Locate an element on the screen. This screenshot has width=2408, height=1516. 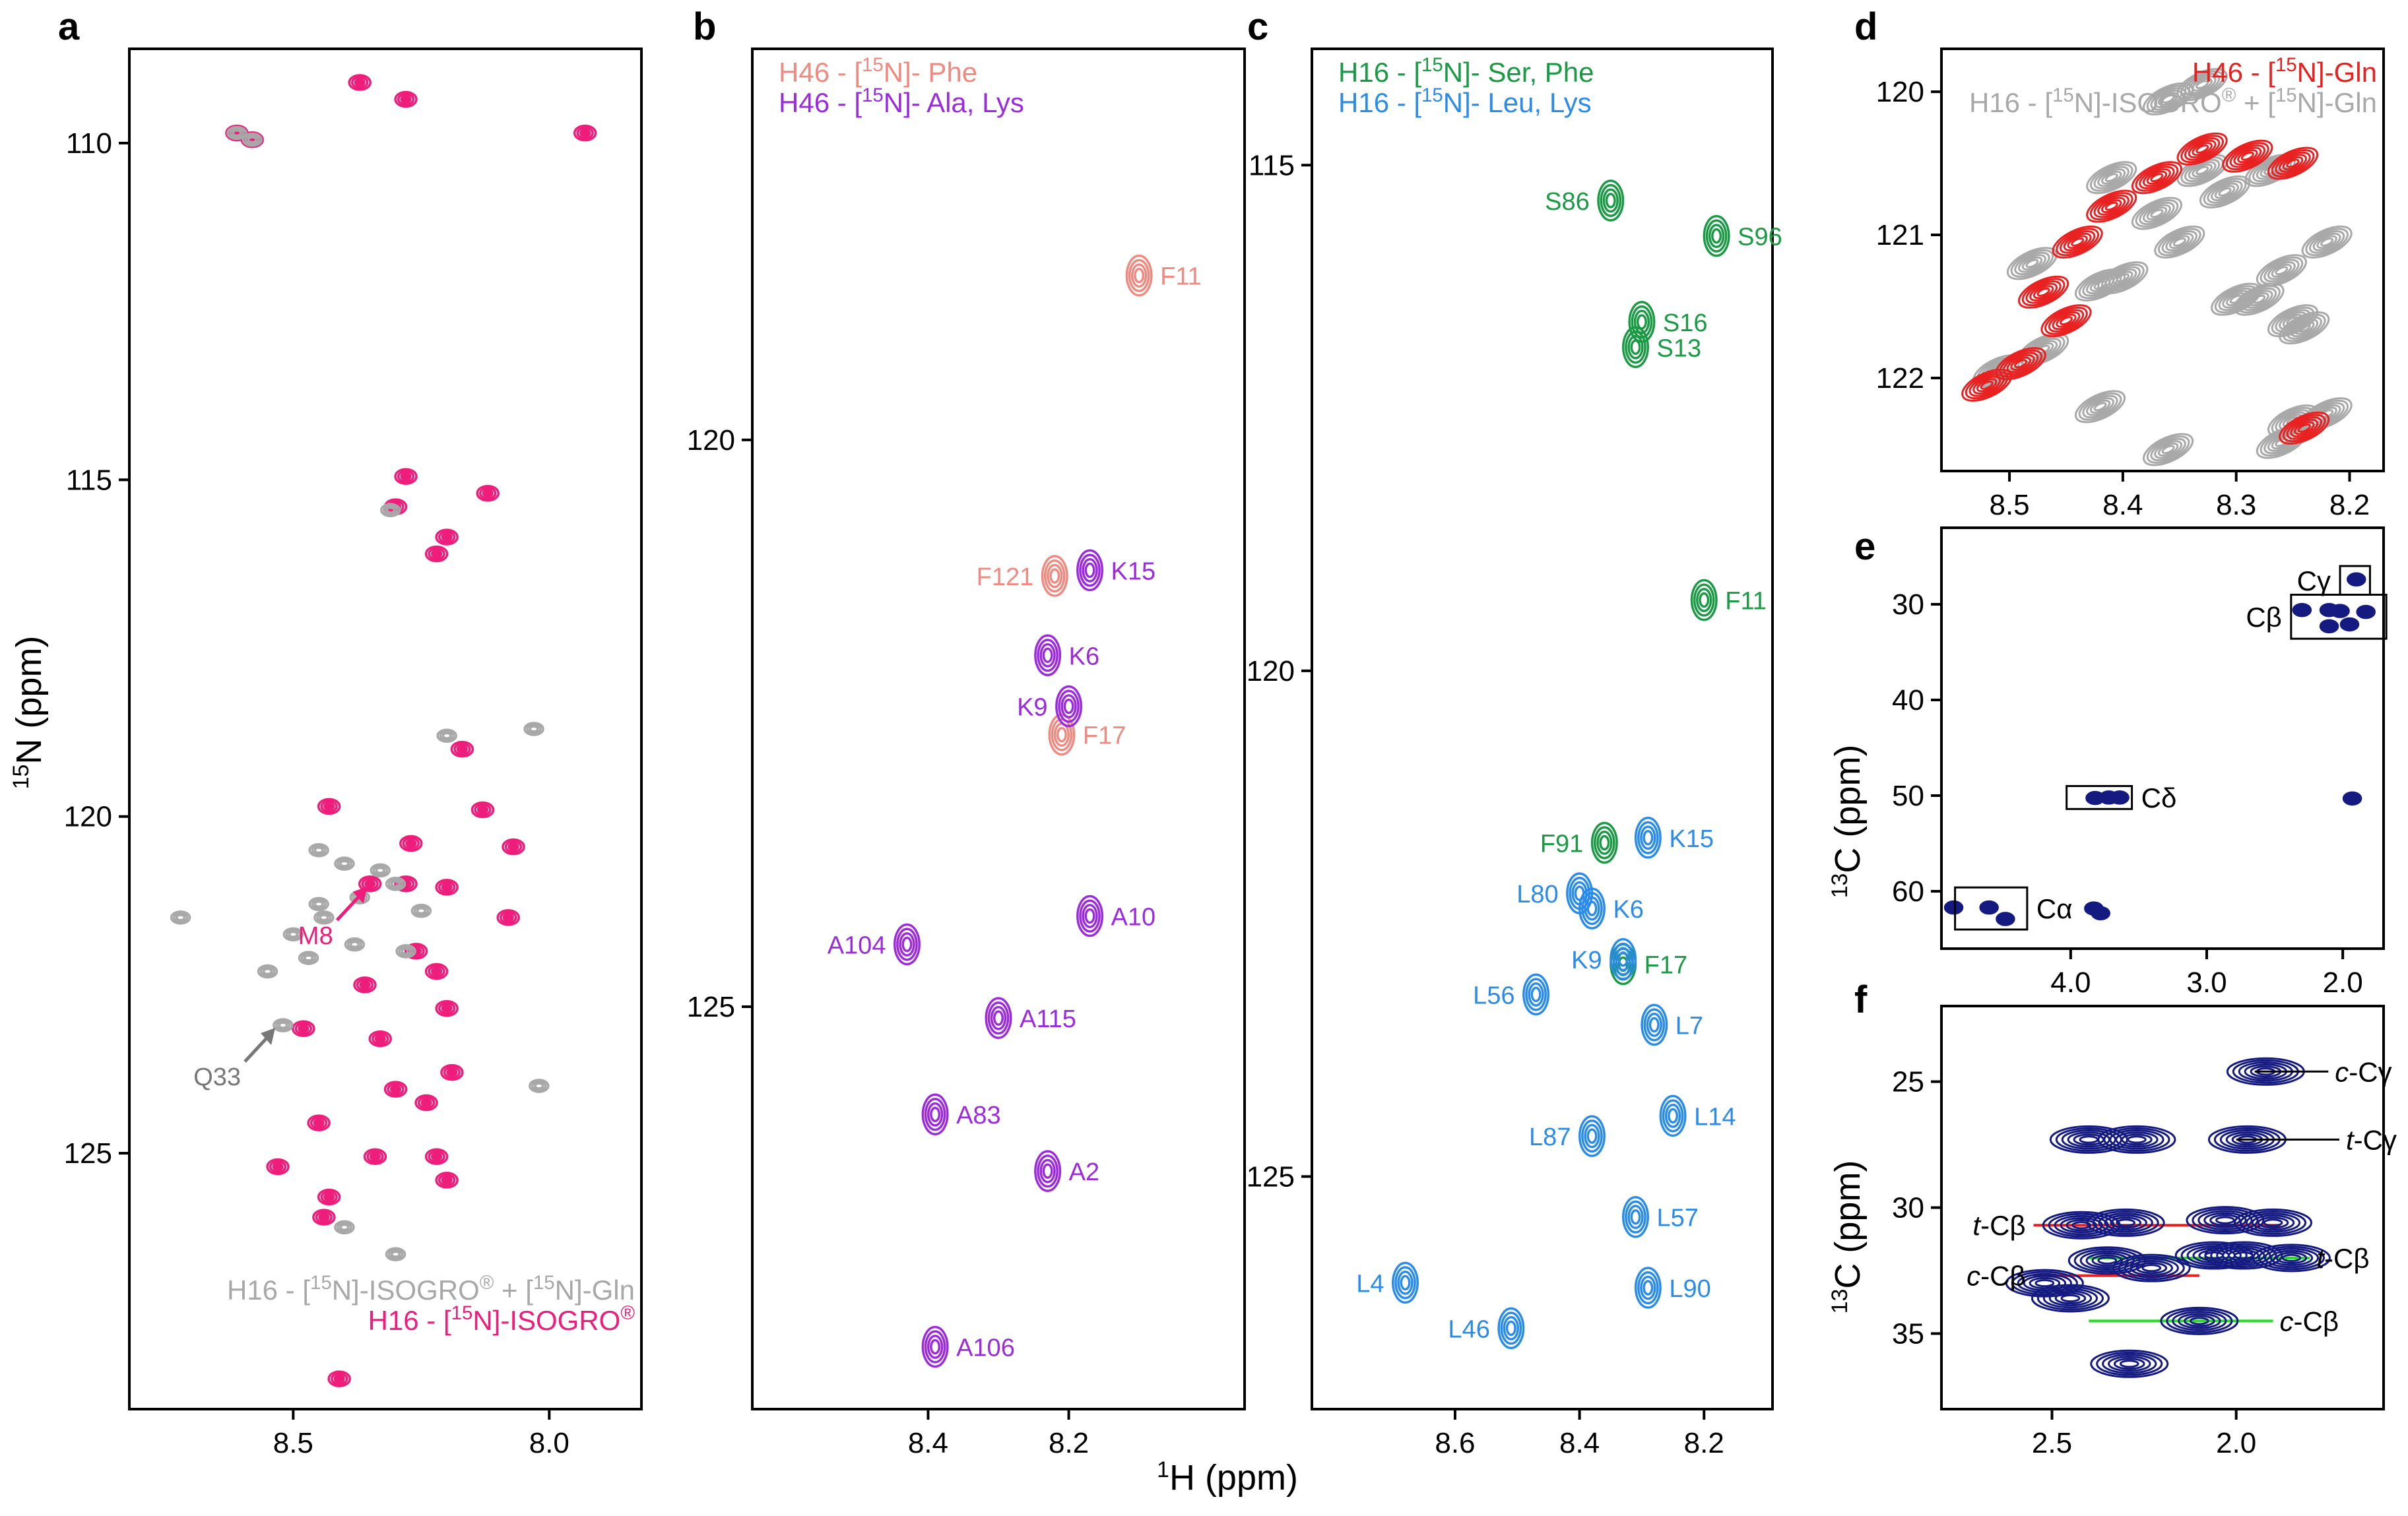
panel-c-xtick-label: 8.6 is located at coordinates (1455, 1443).